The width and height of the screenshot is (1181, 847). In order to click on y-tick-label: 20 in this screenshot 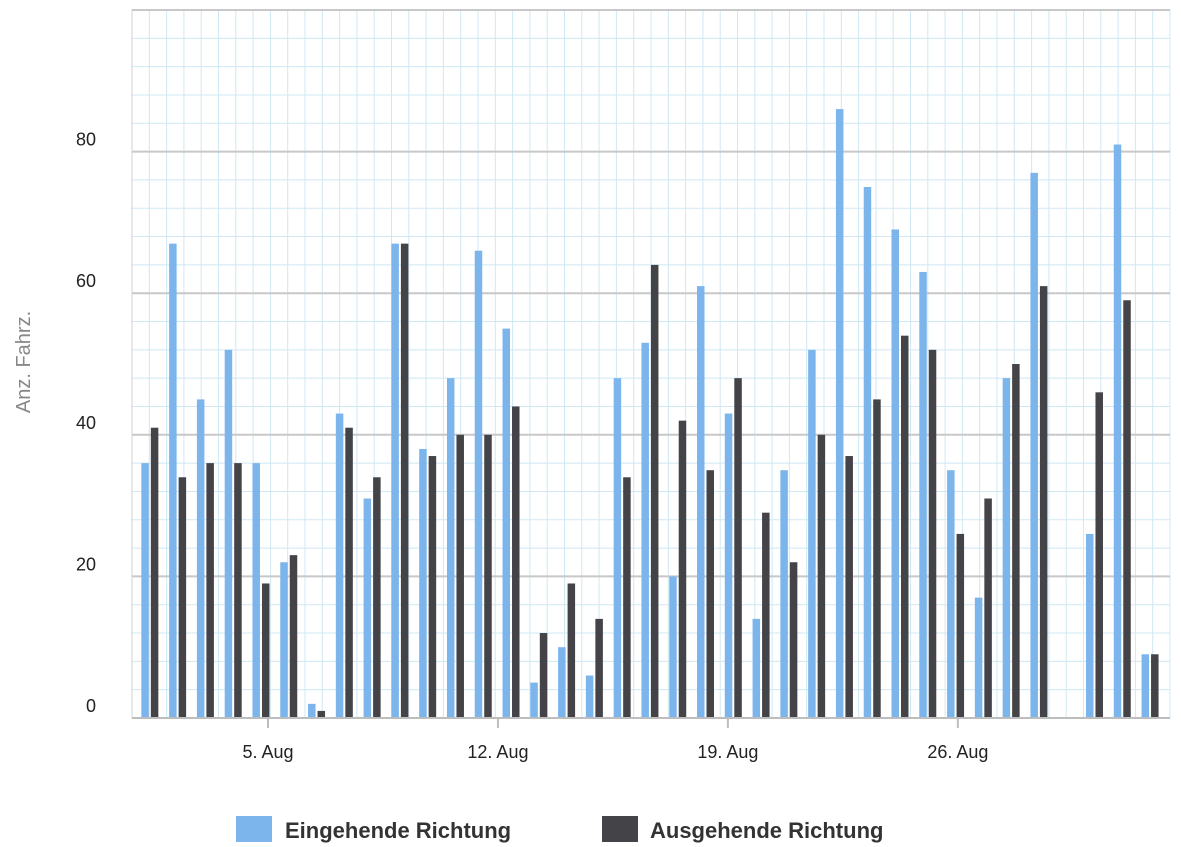, I will do `click(86, 564)`.